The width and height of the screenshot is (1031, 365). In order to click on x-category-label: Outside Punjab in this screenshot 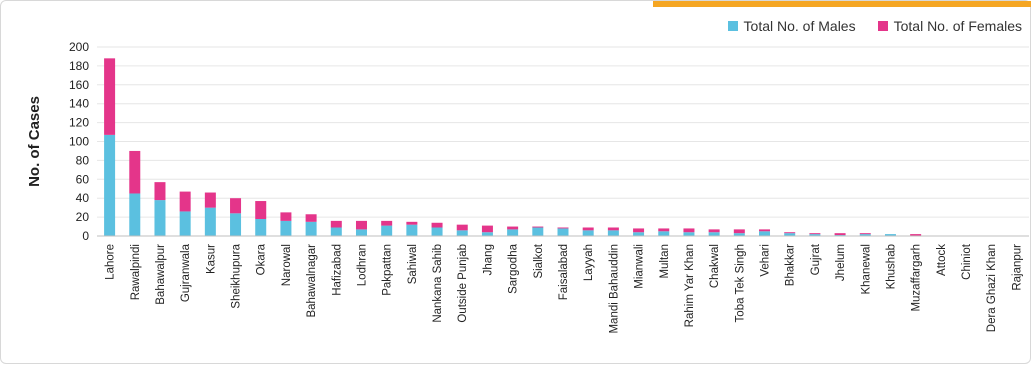, I will do `click(463, 283)`.